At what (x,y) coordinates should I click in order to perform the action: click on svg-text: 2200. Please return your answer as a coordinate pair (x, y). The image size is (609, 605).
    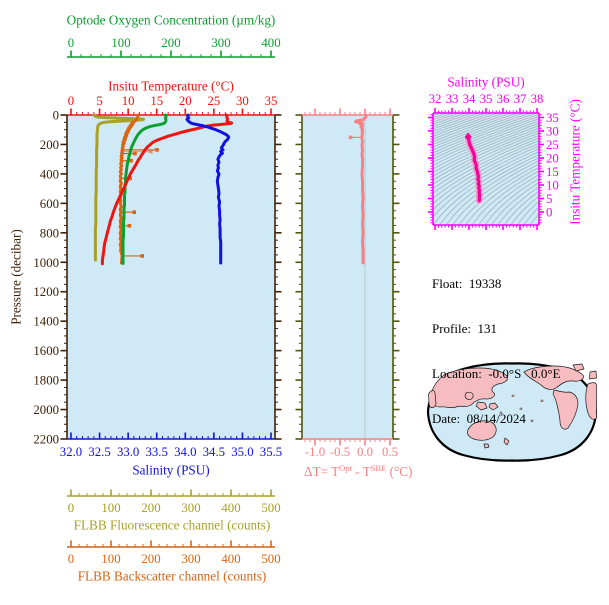
    Looking at the image, I should click on (46, 440).